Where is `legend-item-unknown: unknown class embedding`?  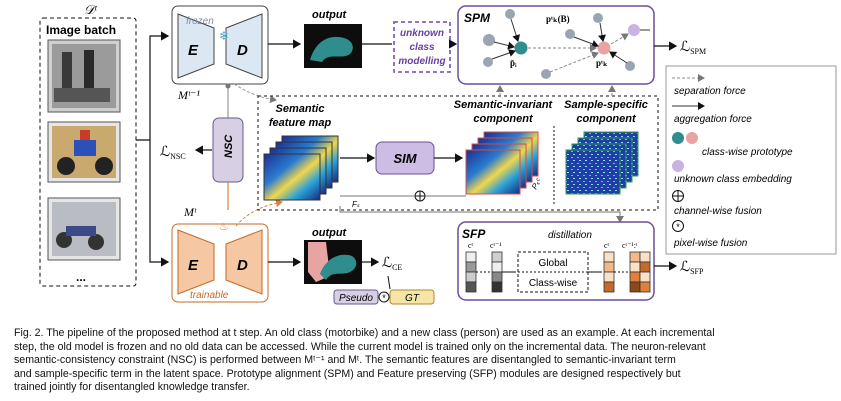 legend-item-unknown: unknown class embedding is located at coordinates (732, 172).